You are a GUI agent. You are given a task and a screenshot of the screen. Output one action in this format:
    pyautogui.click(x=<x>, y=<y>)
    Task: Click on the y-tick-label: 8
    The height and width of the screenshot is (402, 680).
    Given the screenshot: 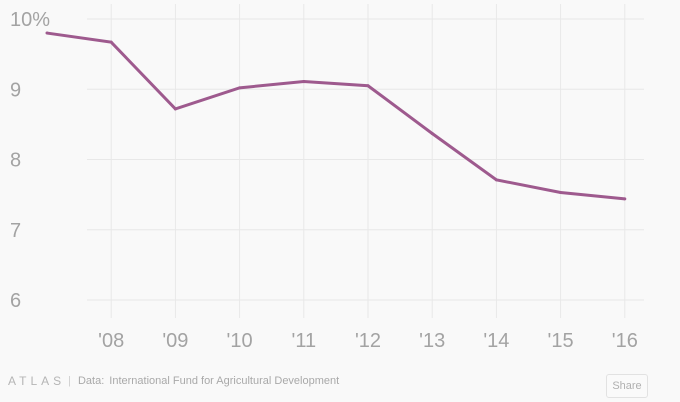 What is the action you would take?
    pyautogui.click(x=15, y=161)
    